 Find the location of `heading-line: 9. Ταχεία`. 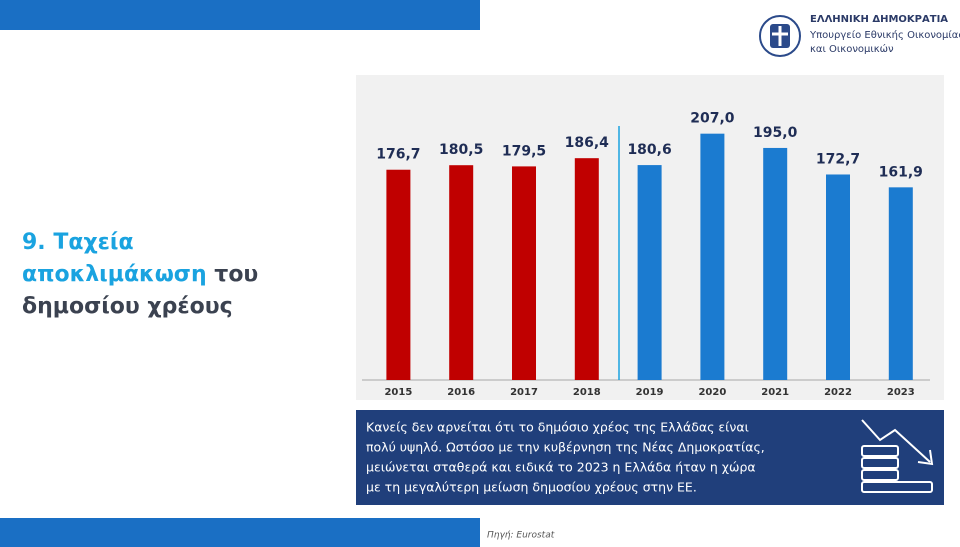

heading-line: 9. Ταχεία is located at coordinates (78, 242).